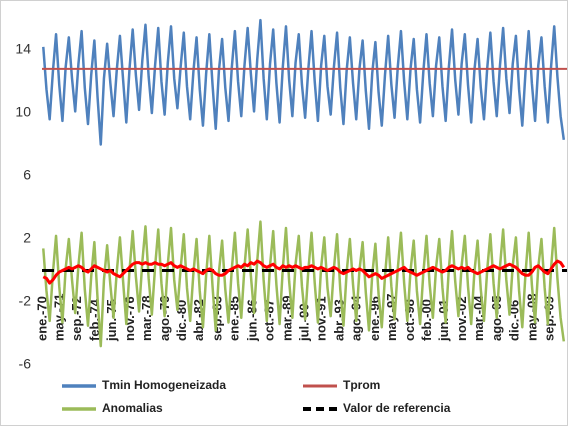 The image size is (569, 427). What do you see at coordinates (361, 385) in the screenshot?
I see `legend-label: Tprom` at bounding box center [361, 385].